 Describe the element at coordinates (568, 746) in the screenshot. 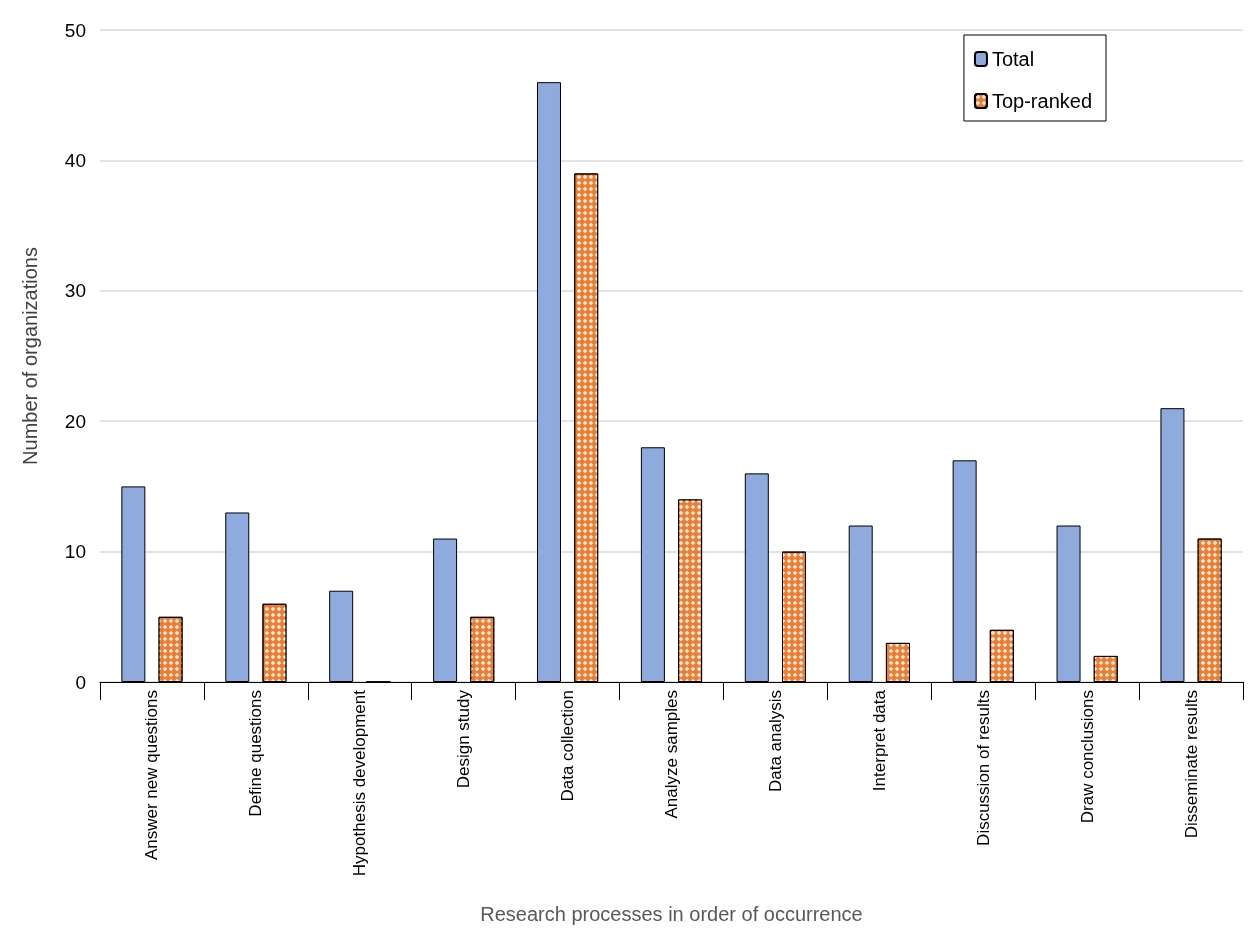

I see `x-tick-label: Data collection` at that location.